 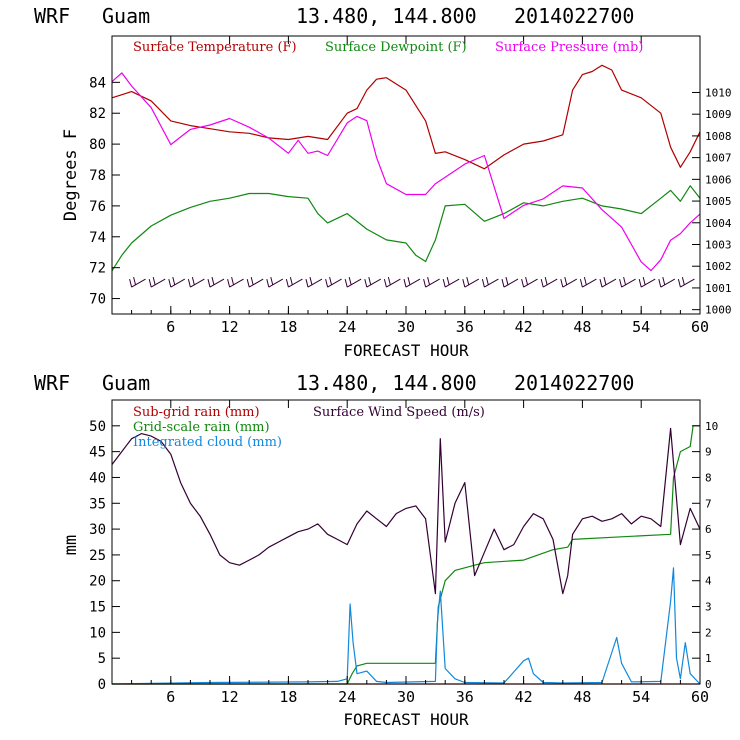 I want to click on y2-tick-label: 9, so click(x=708, y=452).